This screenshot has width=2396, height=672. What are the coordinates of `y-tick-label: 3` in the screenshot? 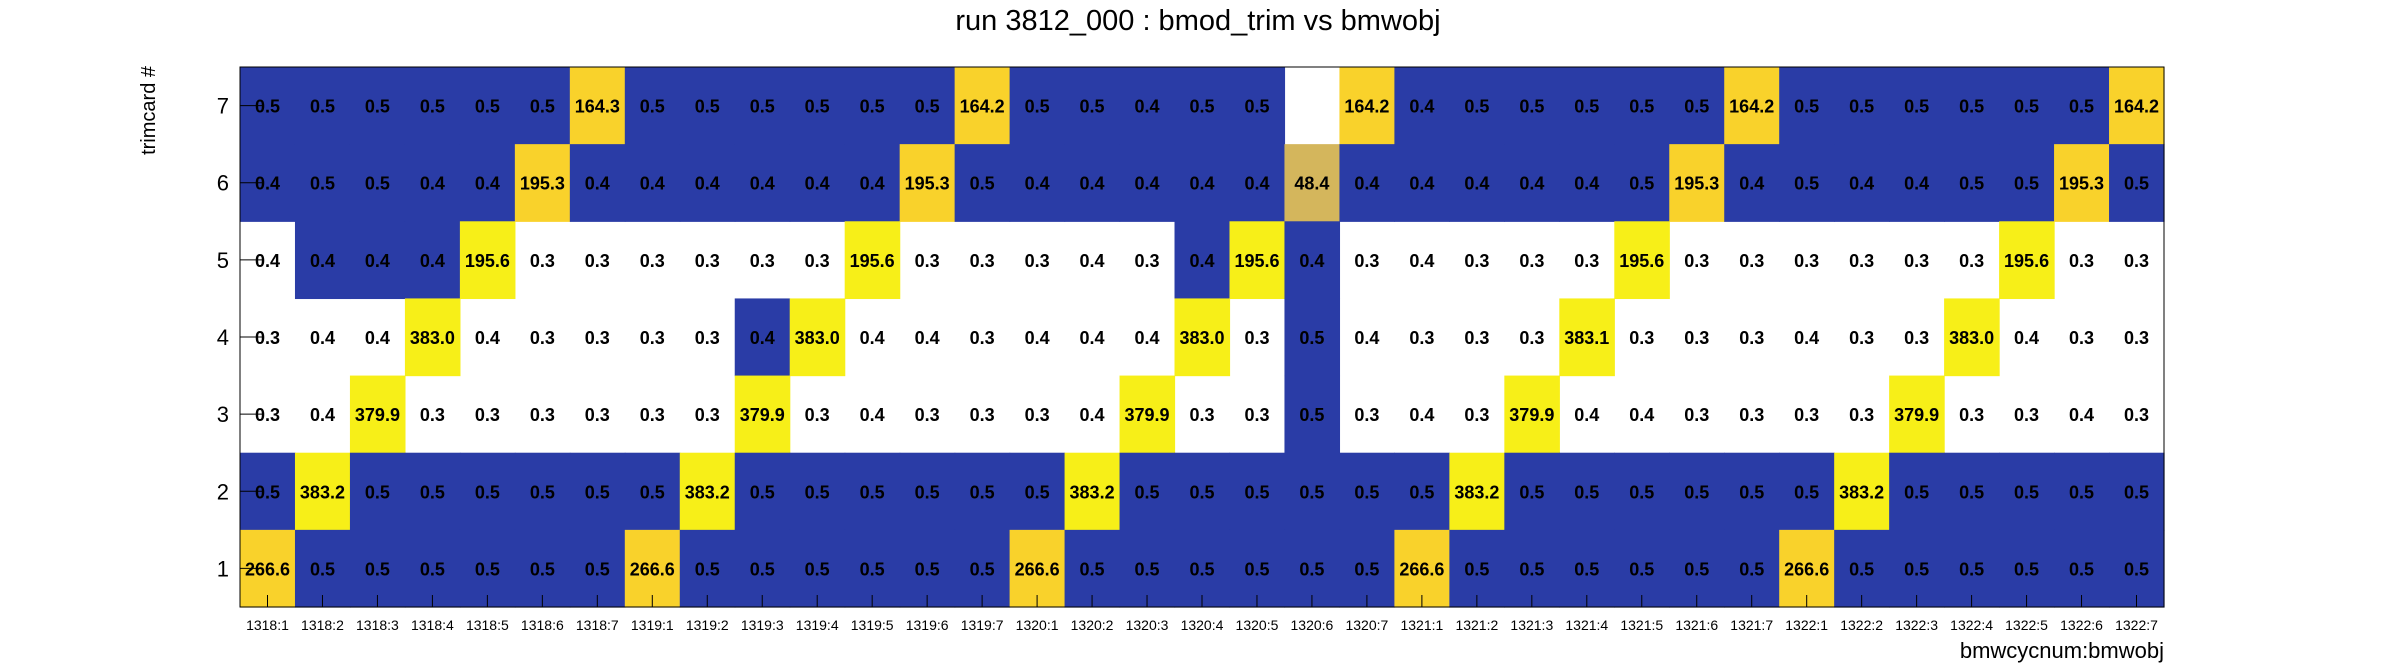 It's located at (223, 414).